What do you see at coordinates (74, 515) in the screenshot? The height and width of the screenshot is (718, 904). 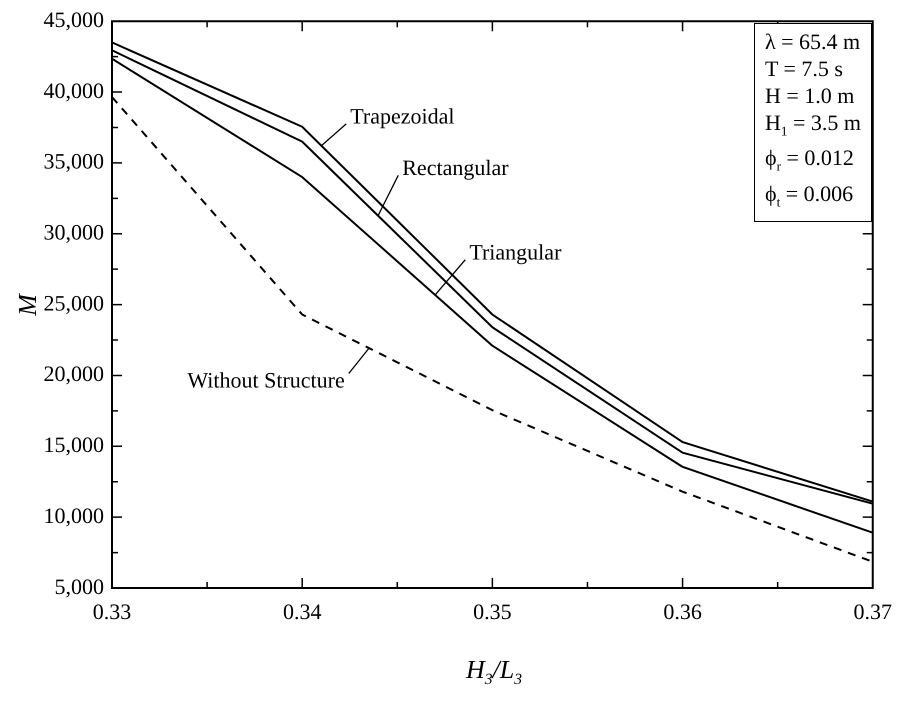 I see `y-tick-label: 10,000` at bounding box center [74, 515].